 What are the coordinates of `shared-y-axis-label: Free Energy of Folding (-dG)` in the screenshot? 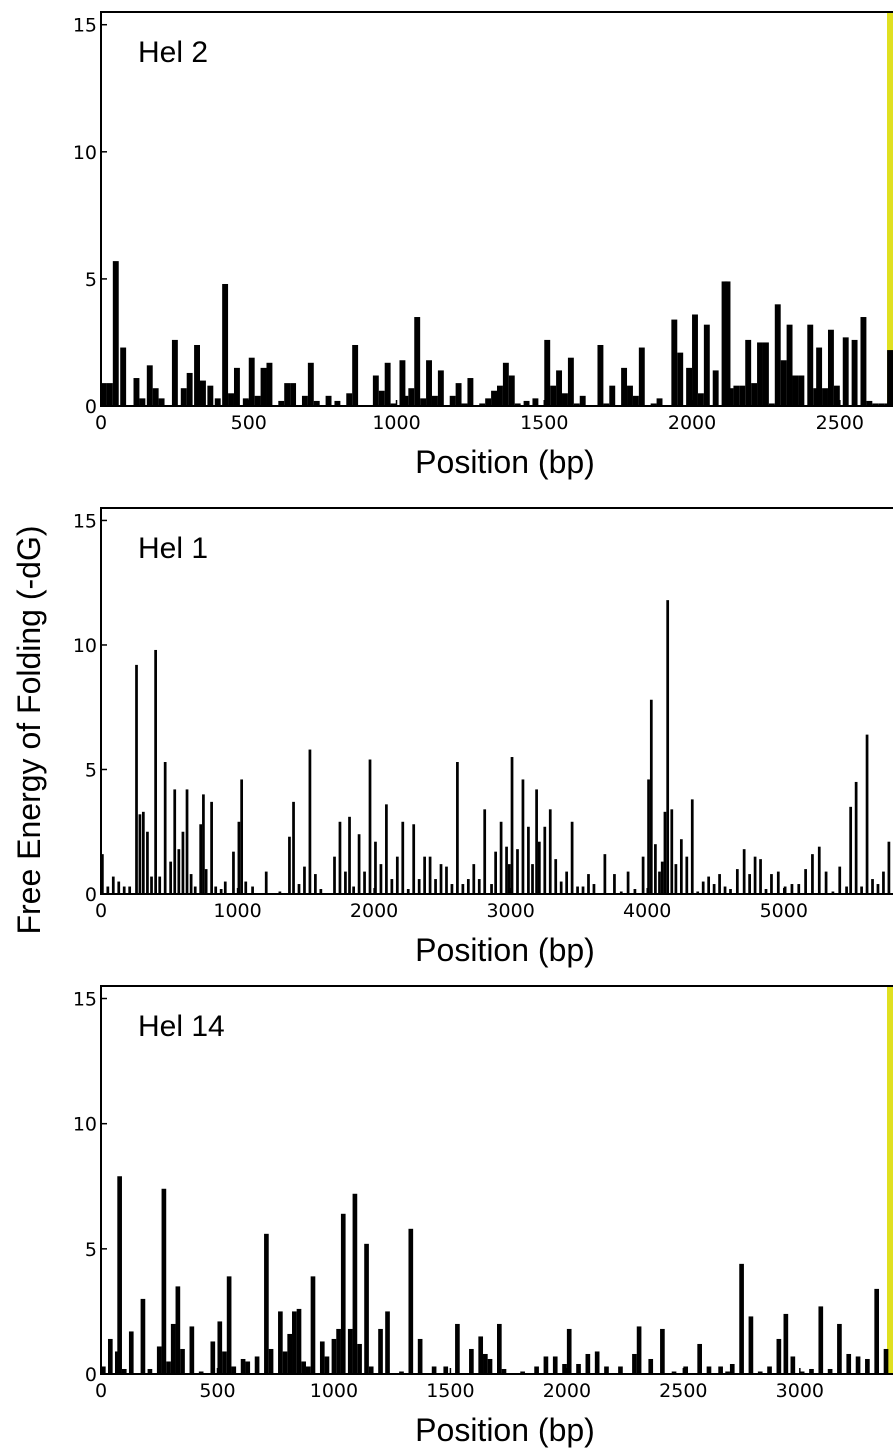 It's located at (29, 729).